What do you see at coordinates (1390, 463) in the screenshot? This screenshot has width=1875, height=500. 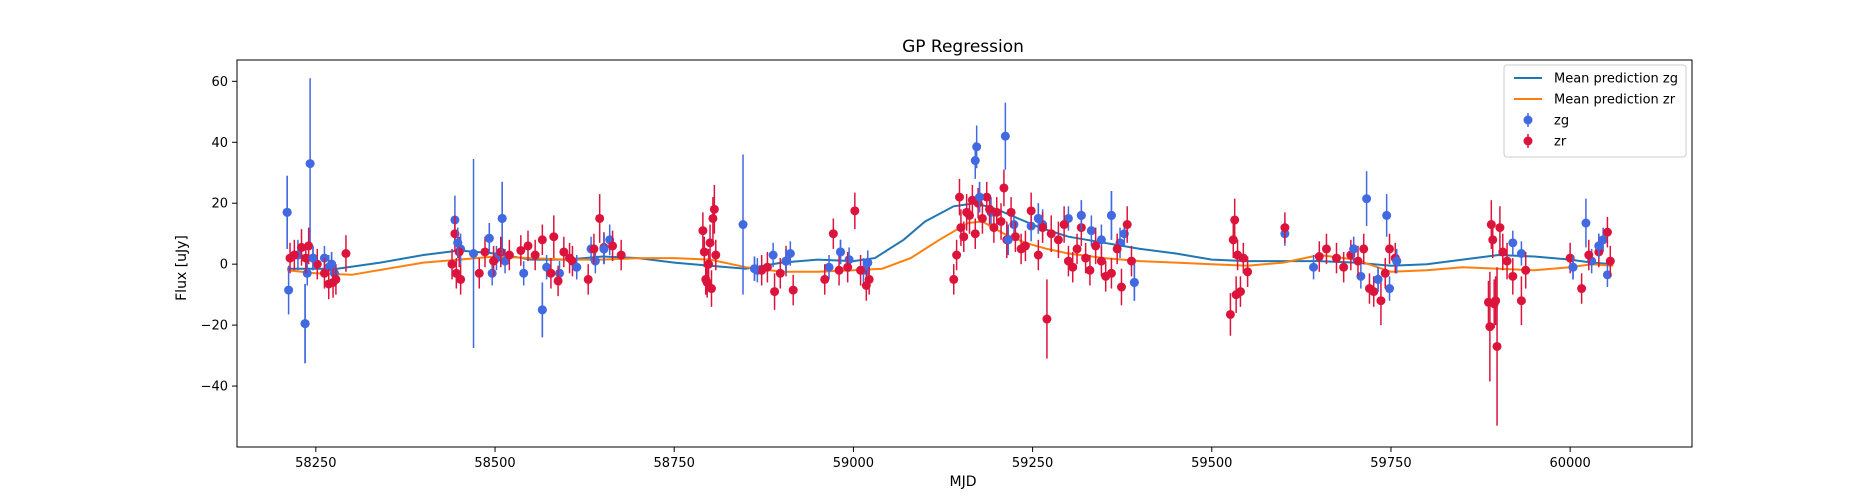 I see `x-tick-label: 59750` at bounding box center [1390, 463].